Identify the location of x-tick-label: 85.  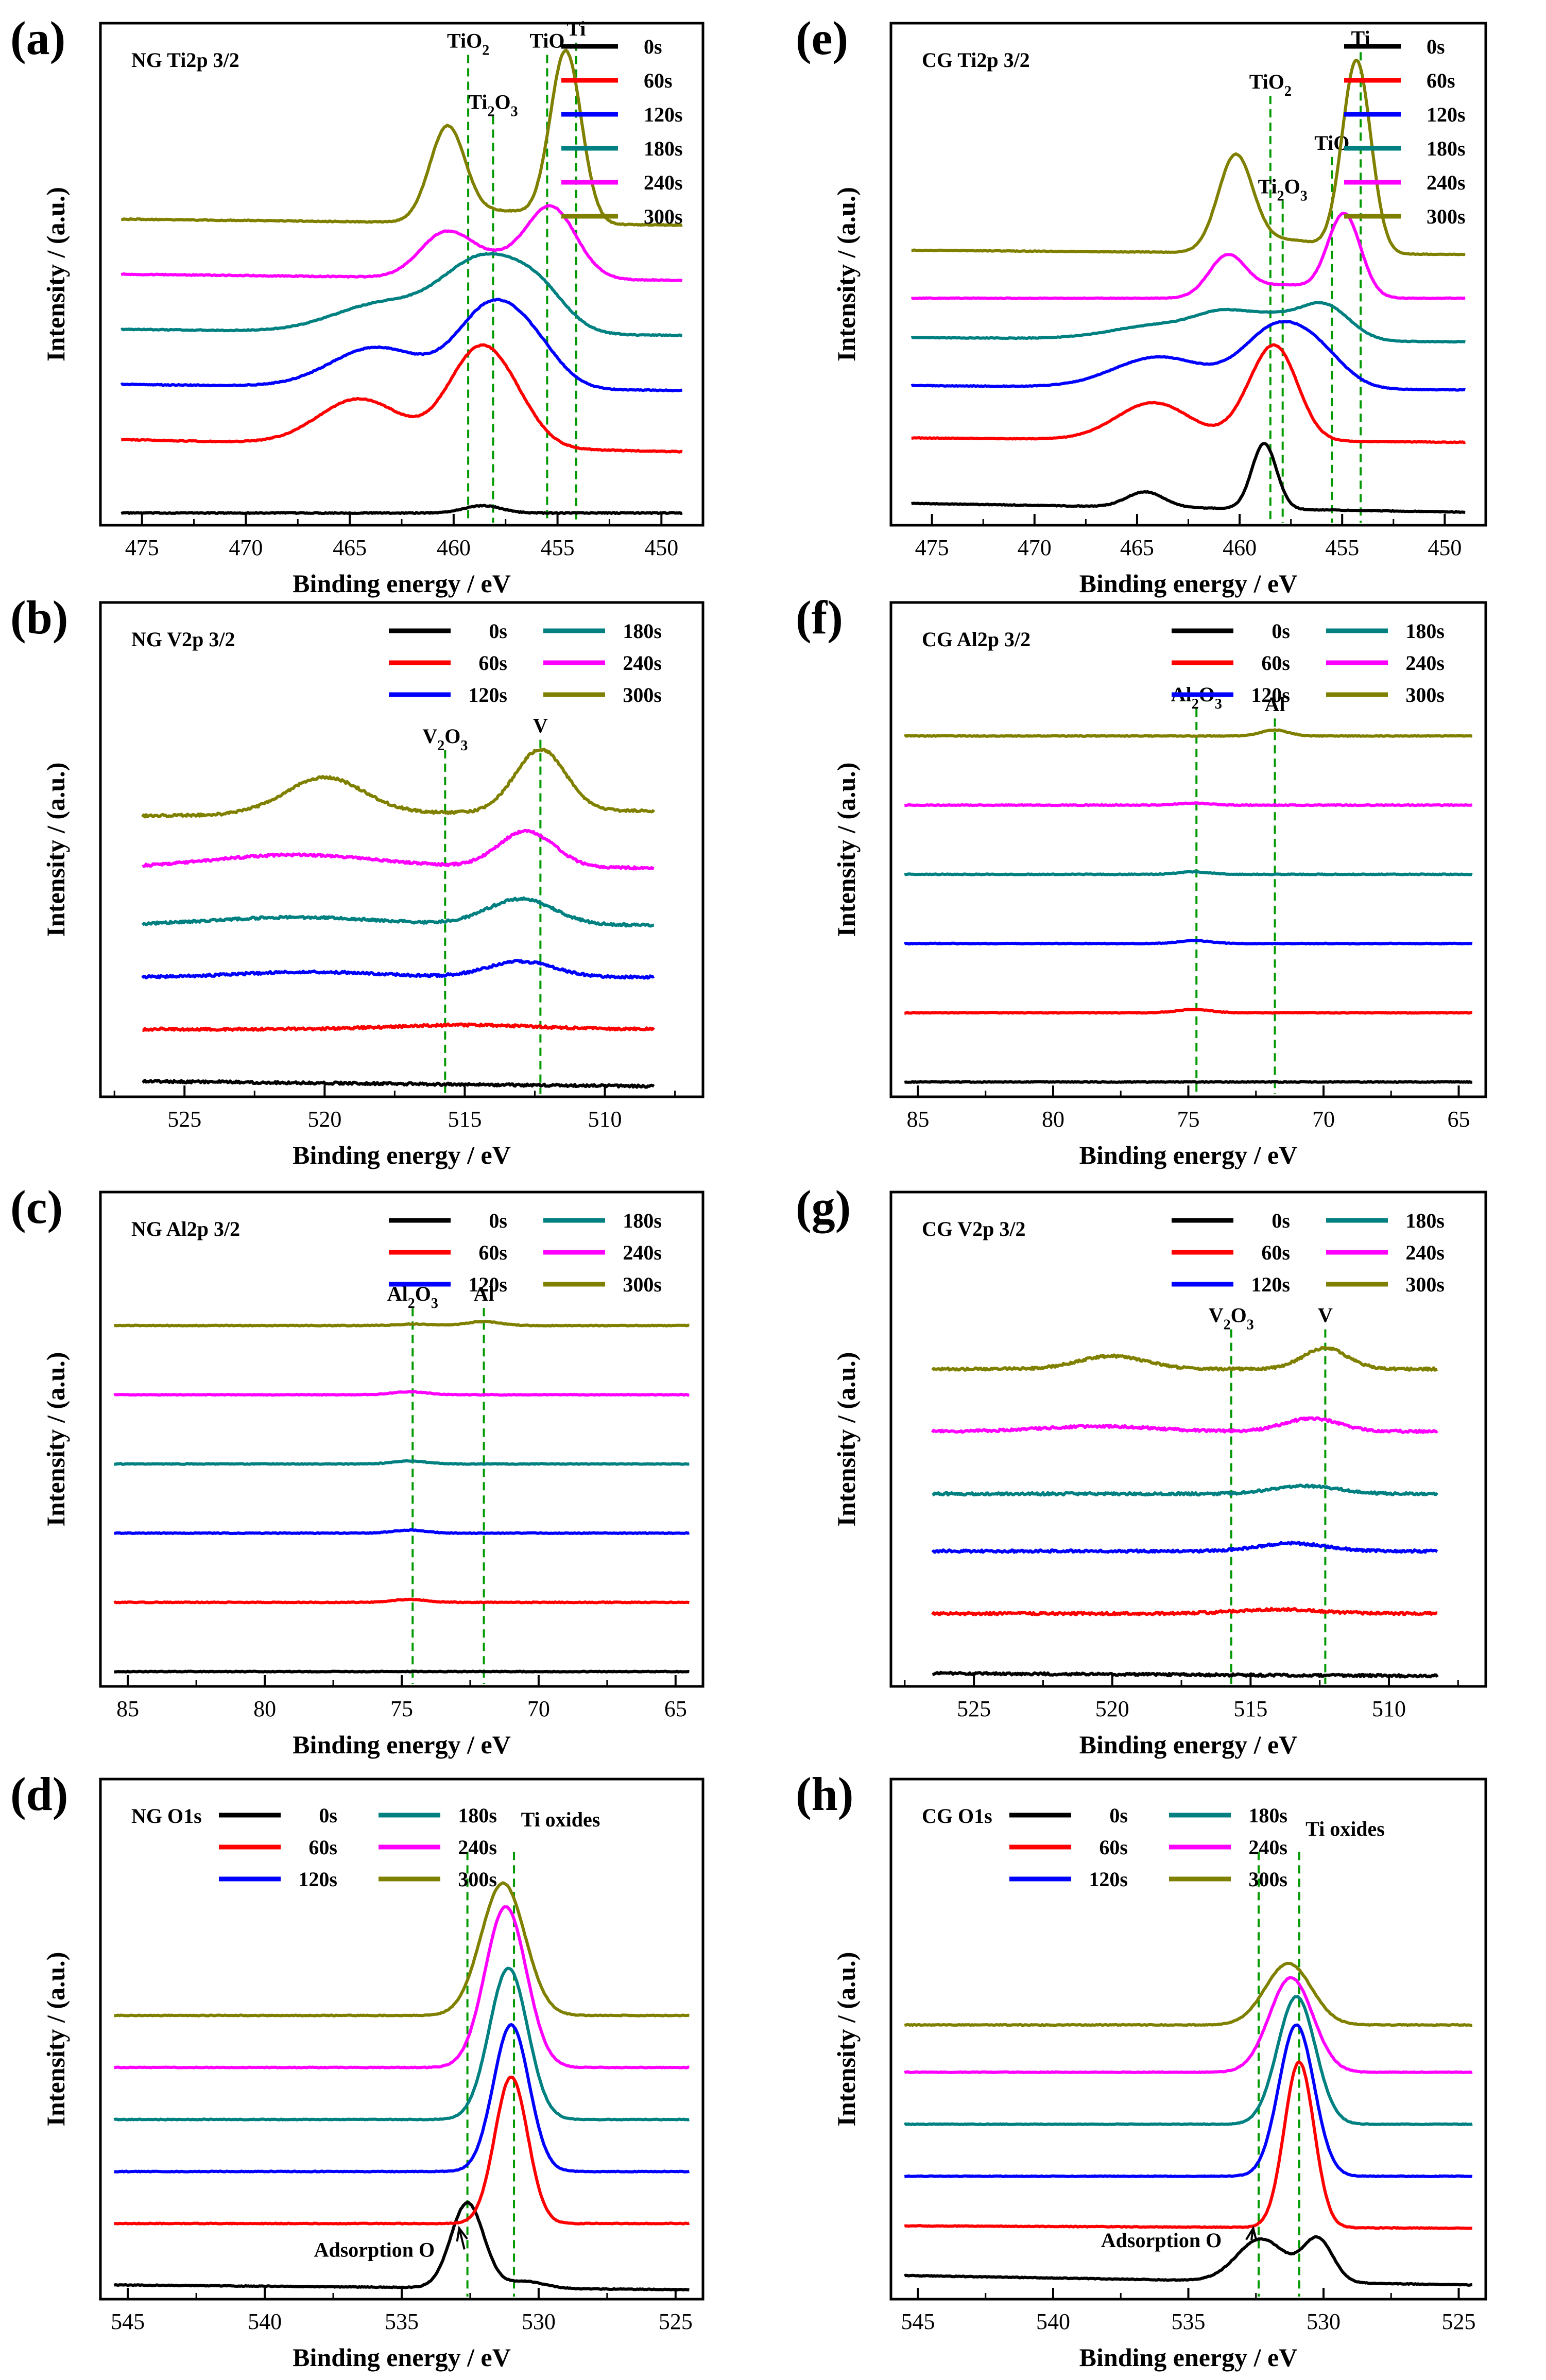
(918, 1119).